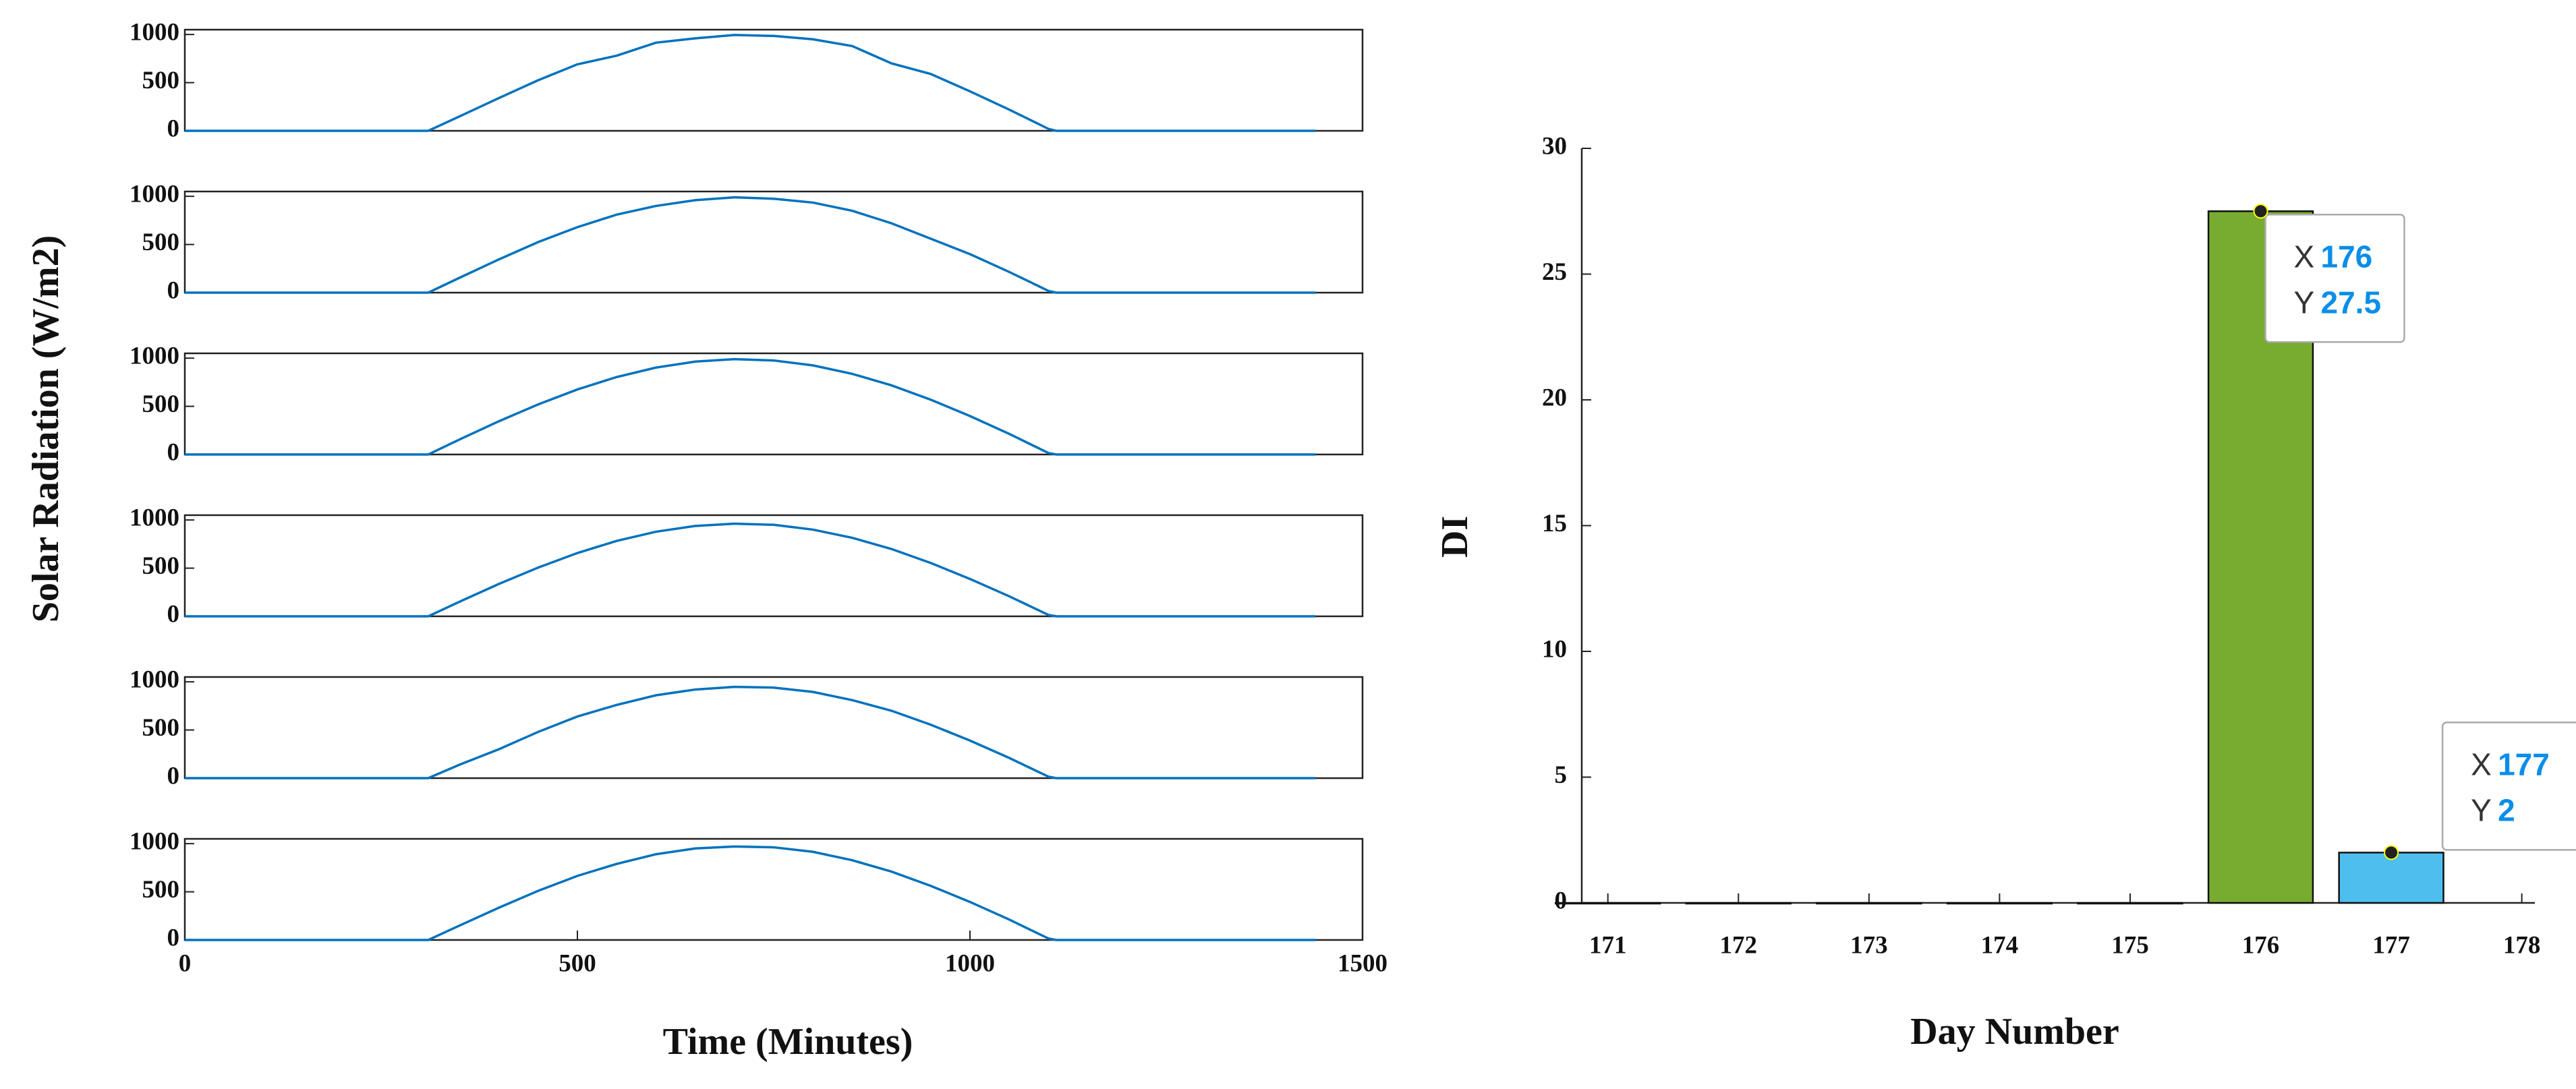 The image size is (2576, 1089). I want to click on x-tick-label: 173, so click(1869, 945).